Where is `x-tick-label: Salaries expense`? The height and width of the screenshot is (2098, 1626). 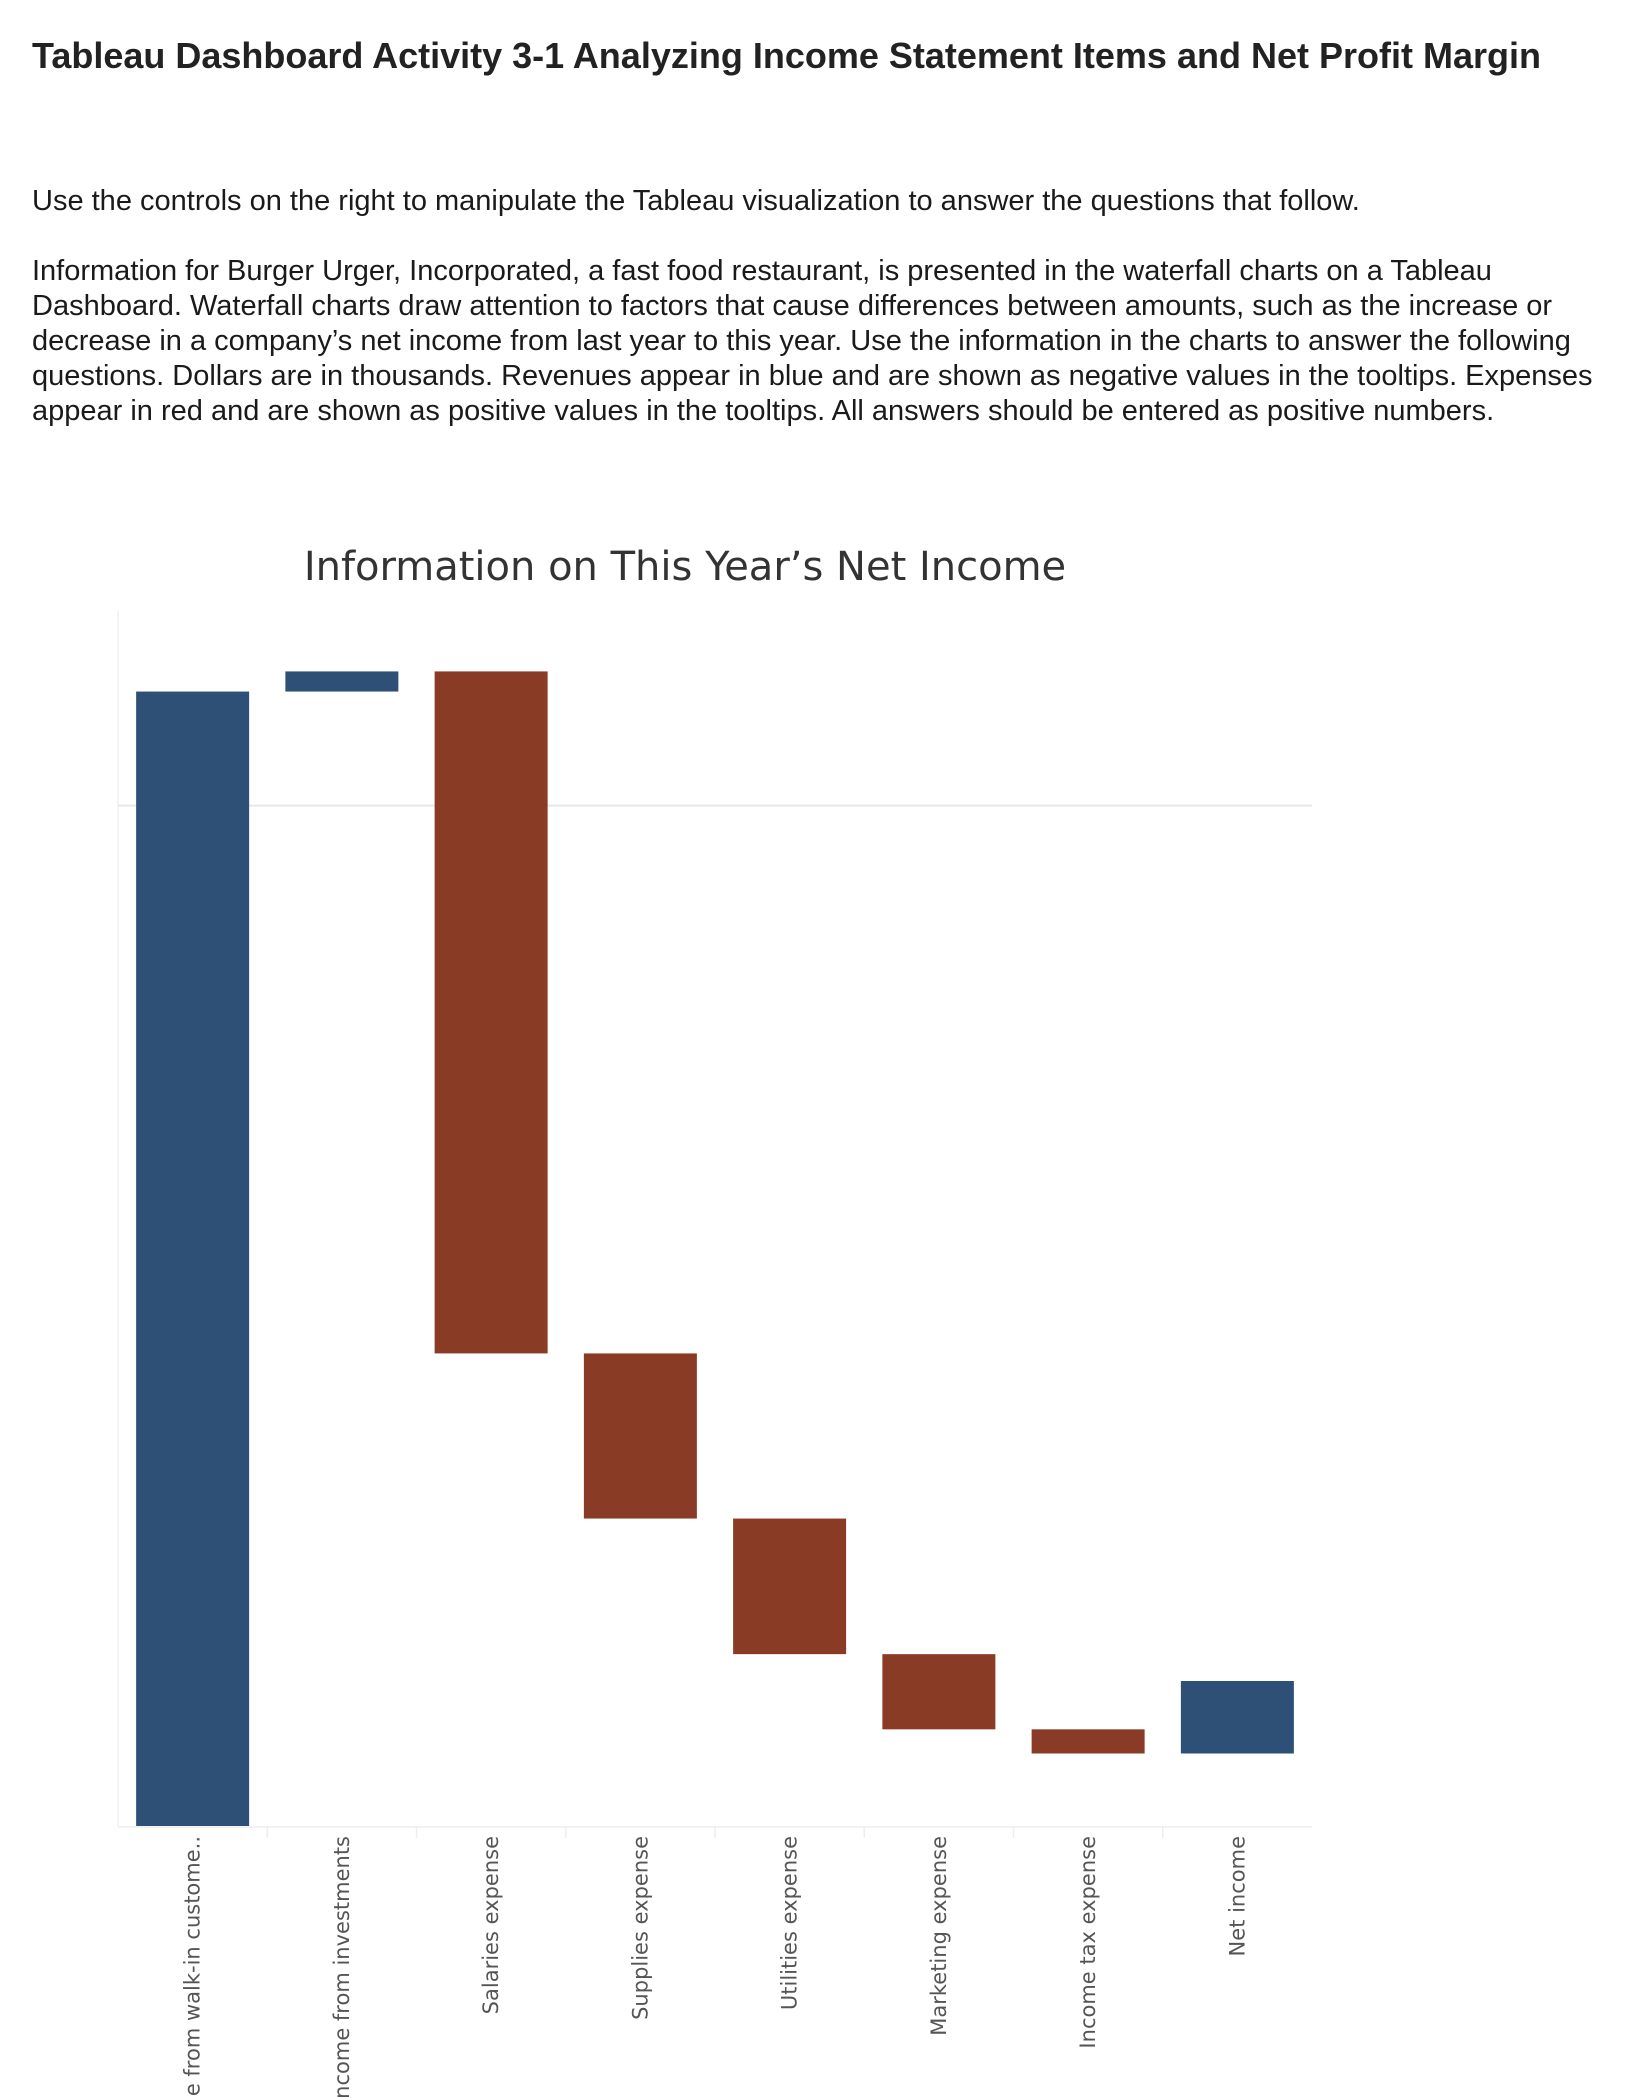
x-tick-label: Salaries expense is located at coordinates (491, 1925).